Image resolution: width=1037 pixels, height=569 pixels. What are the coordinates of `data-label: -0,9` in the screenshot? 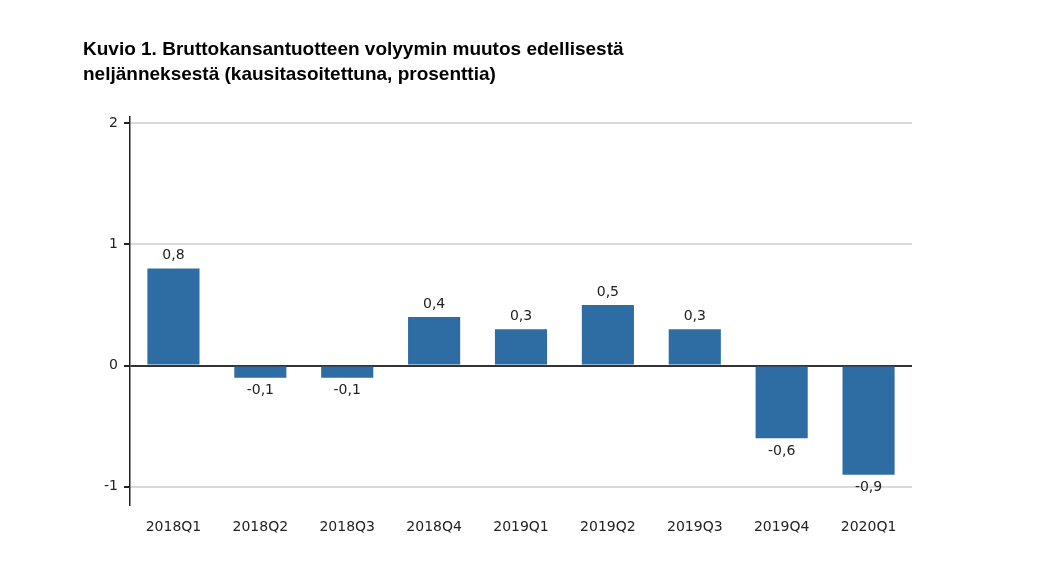 It's located at (868, 486).